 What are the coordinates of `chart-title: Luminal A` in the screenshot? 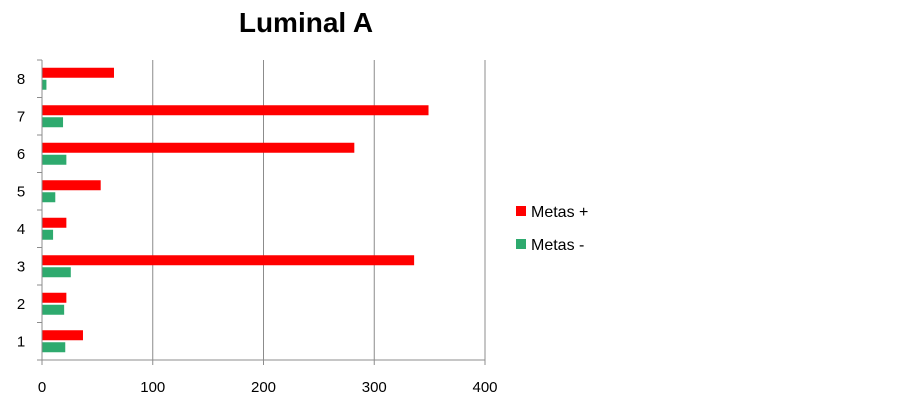 It's located at (306, 22).